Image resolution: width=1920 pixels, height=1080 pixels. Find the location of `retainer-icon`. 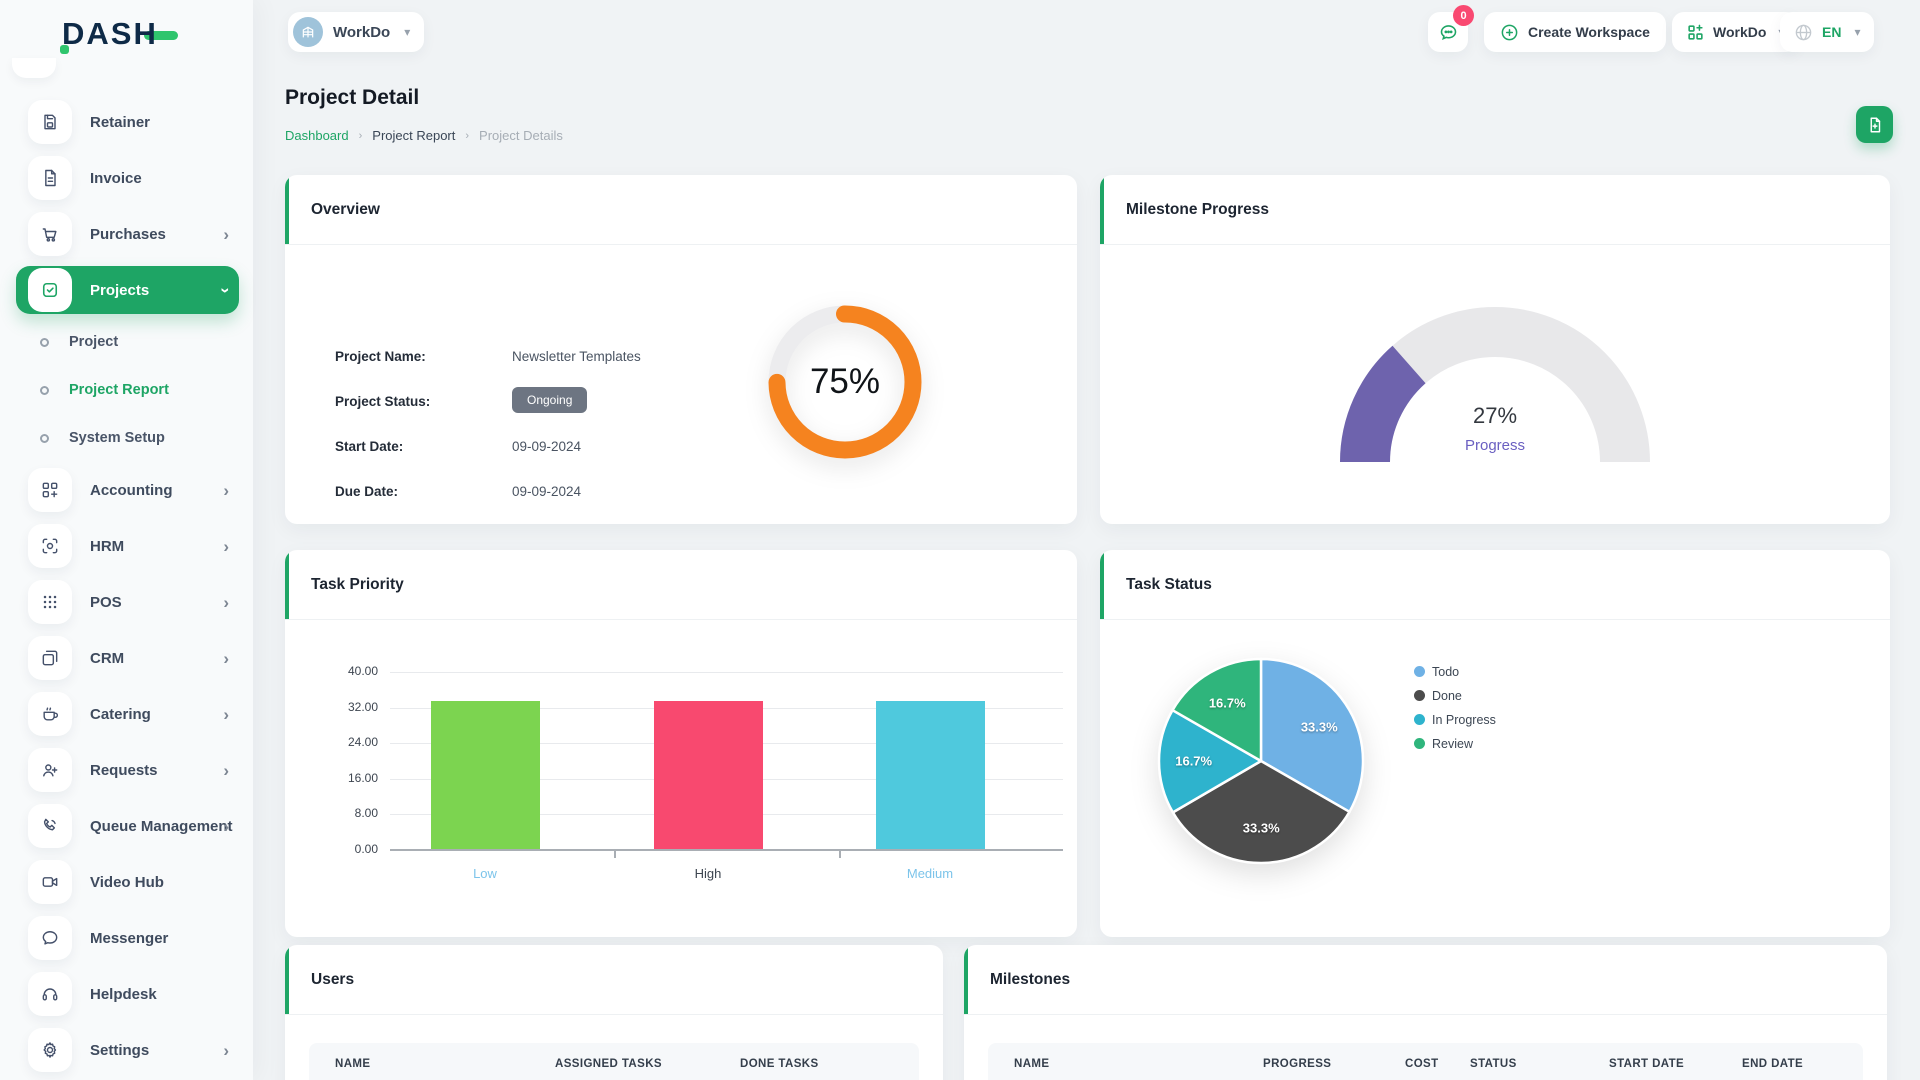

retainer-icon is located at coordinates (50, 122).